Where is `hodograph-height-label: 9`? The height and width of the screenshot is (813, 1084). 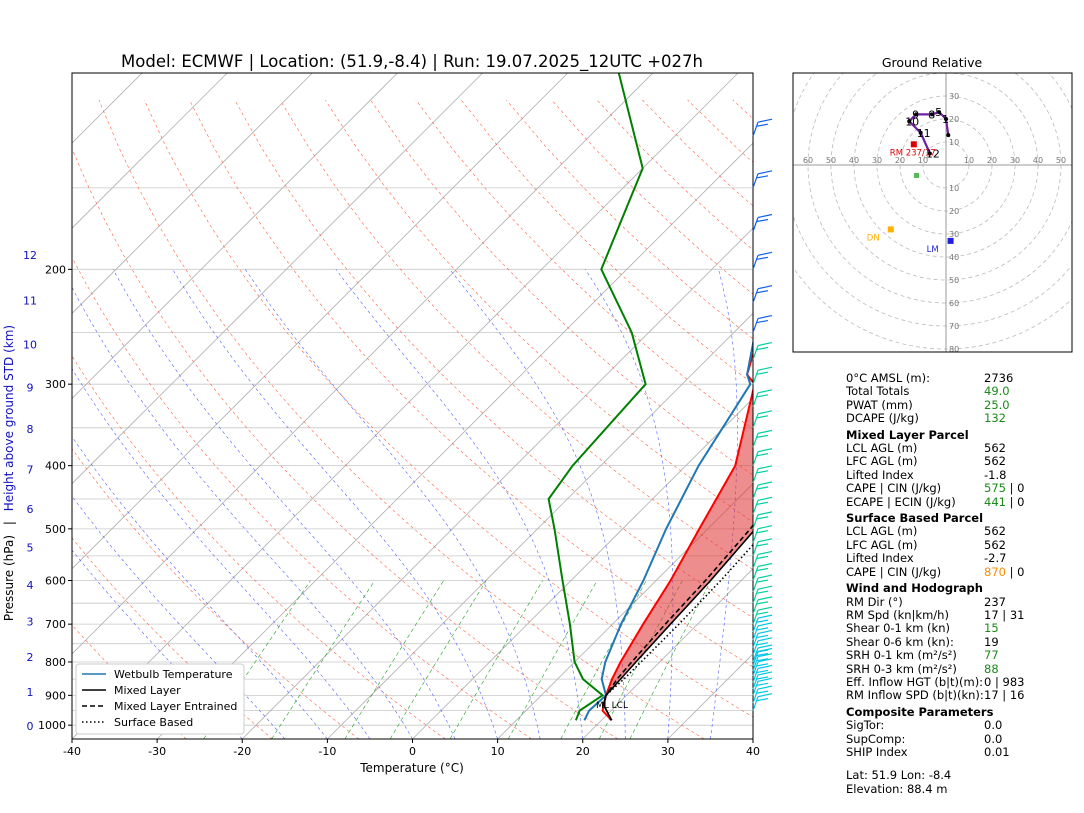
hodograph-height-label: 9 is located at coordinates (915, 114).